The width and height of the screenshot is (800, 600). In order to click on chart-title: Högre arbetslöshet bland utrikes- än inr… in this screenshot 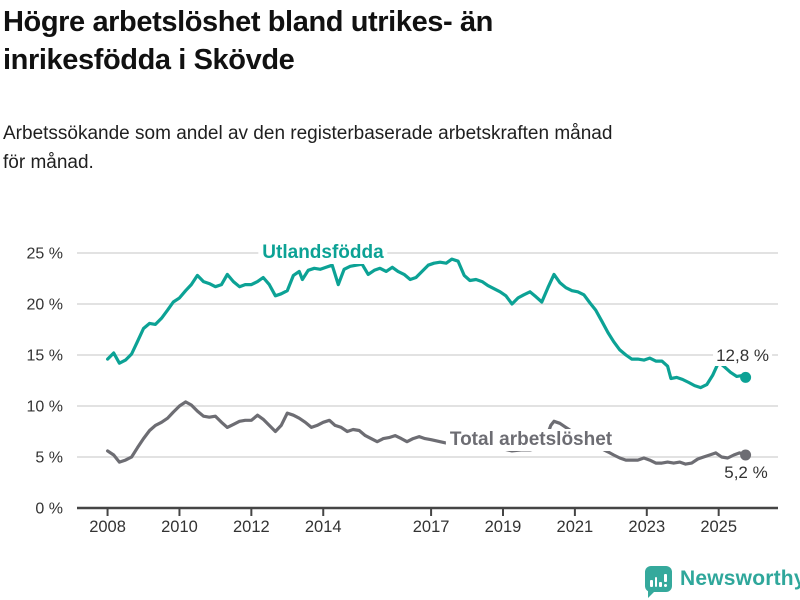, I will do `click(248, 41)`.